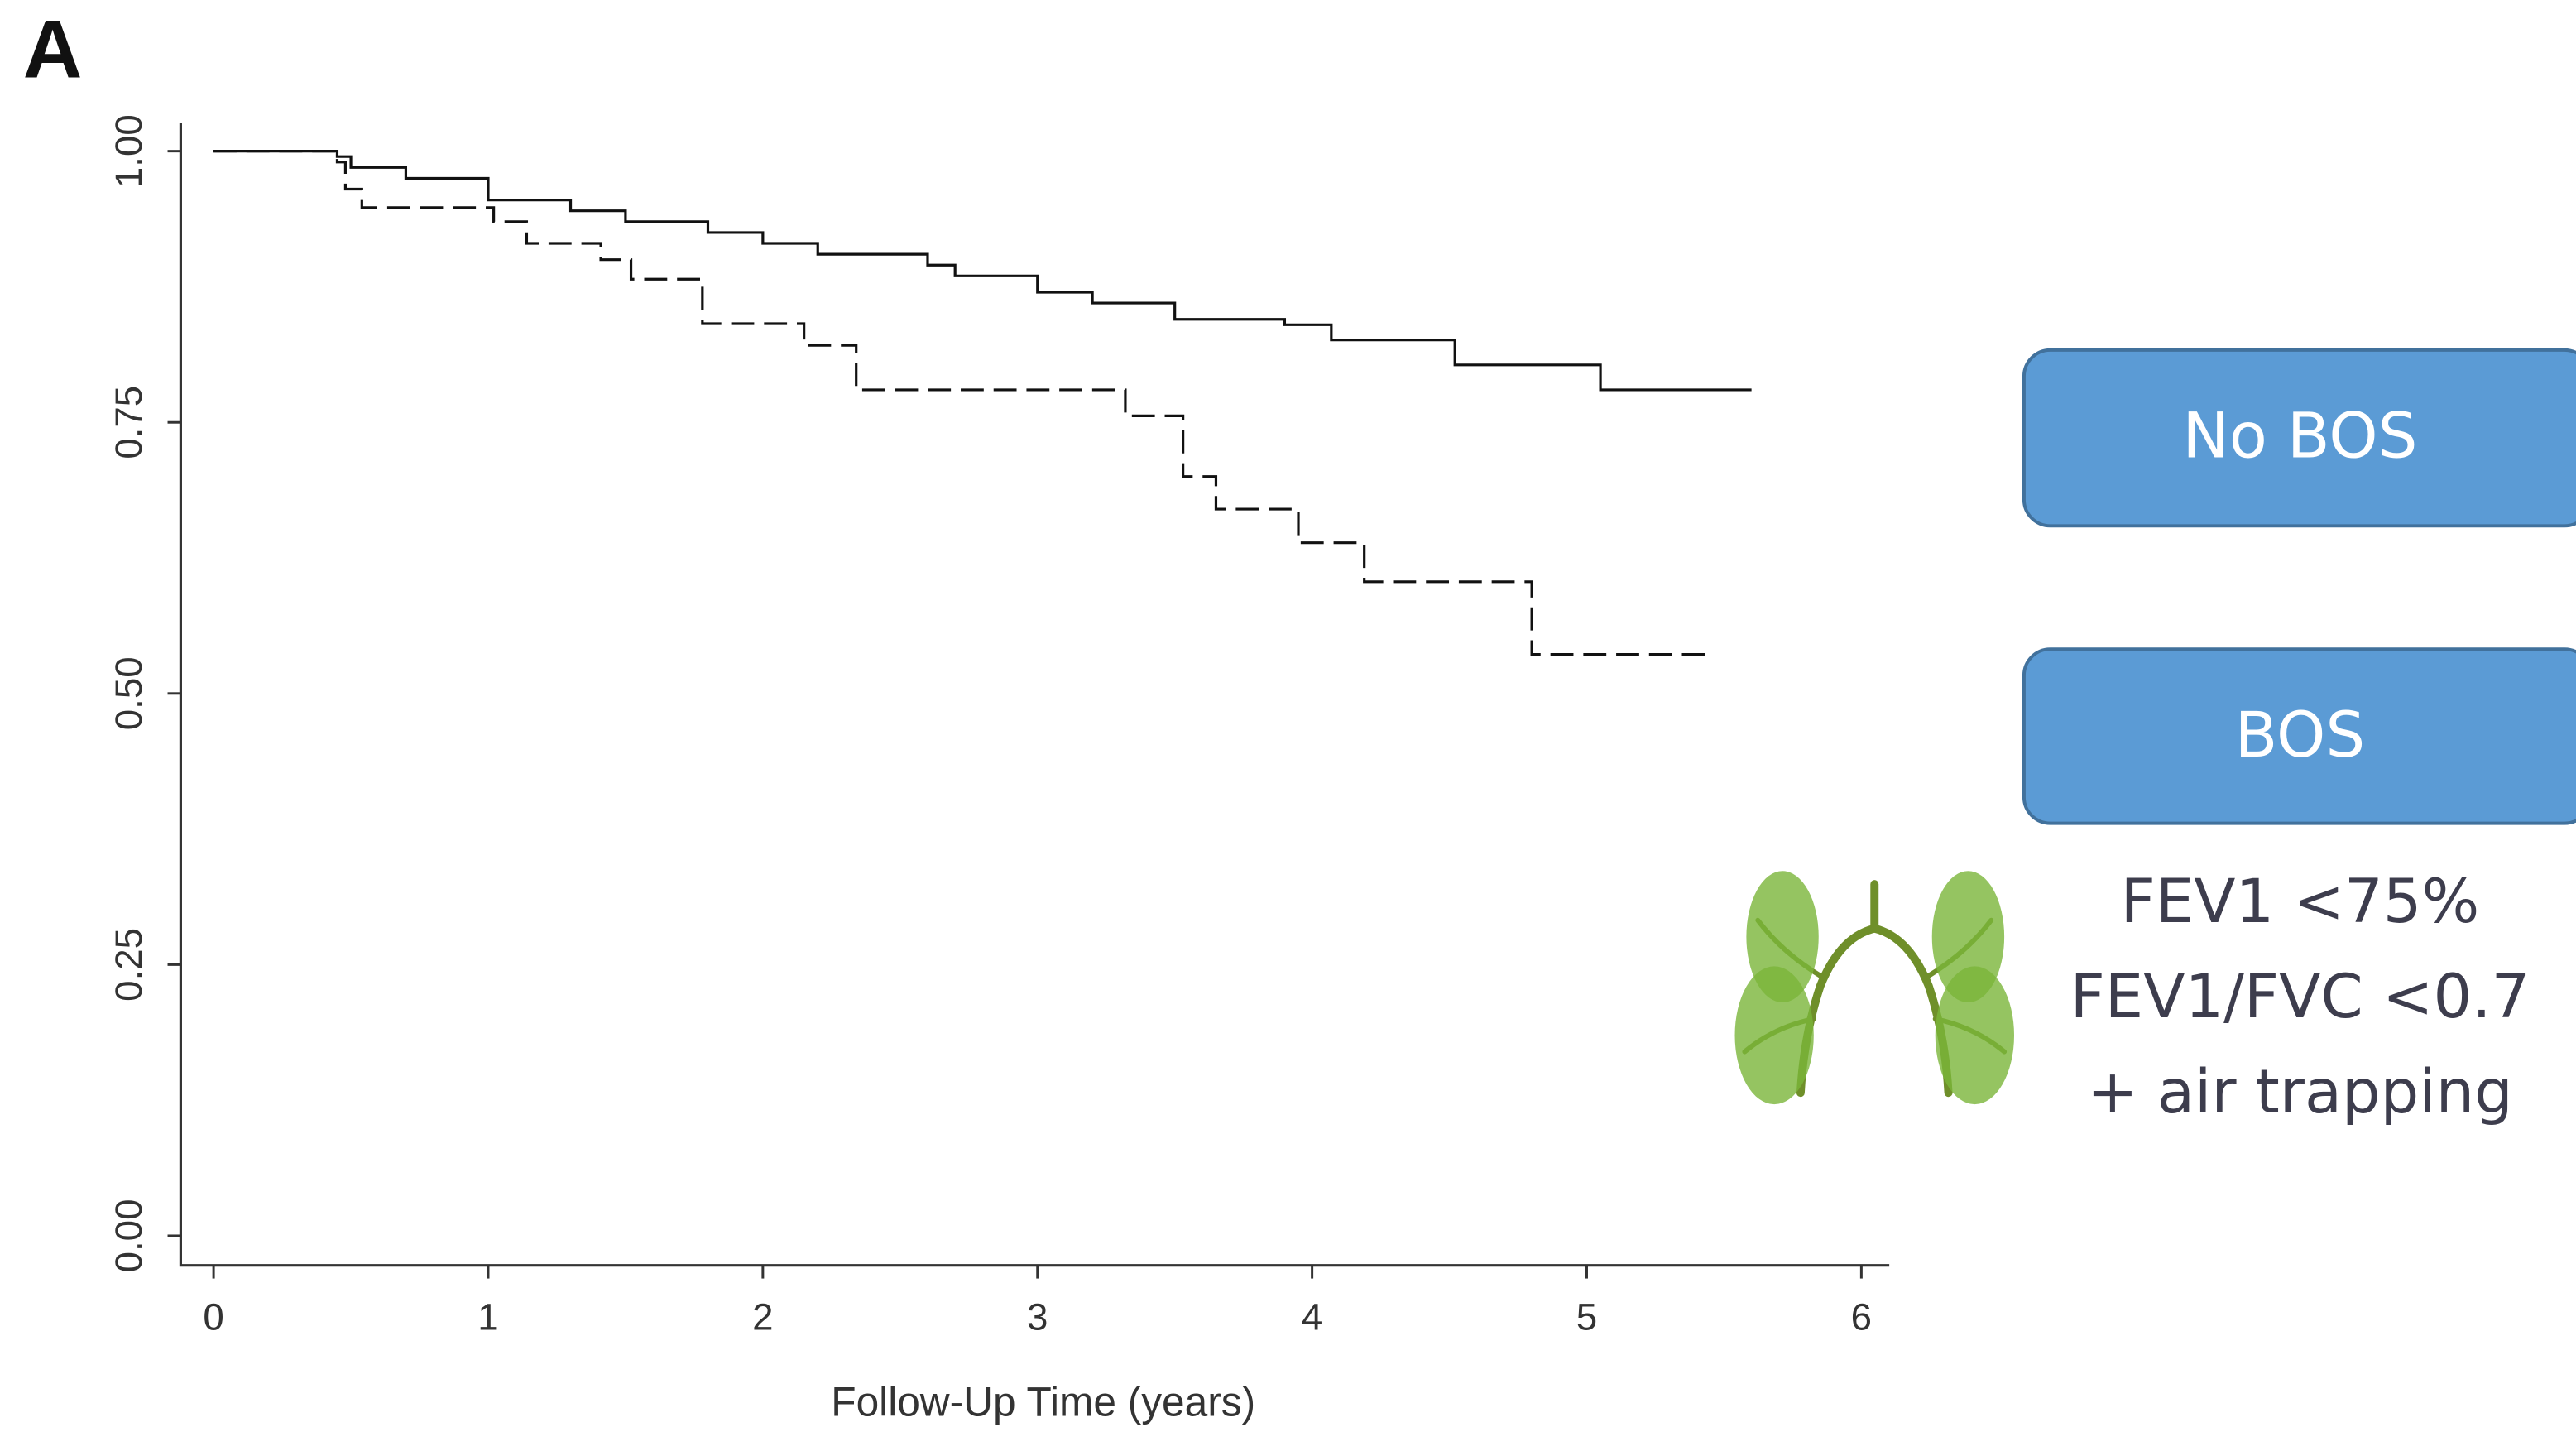 The height and width of the screenshot is (1432, 2576). What do you see at coordinates (129, 965) in the screenshot?
I see `y-tick-label: 0.25` at bounding box center [129, 965].